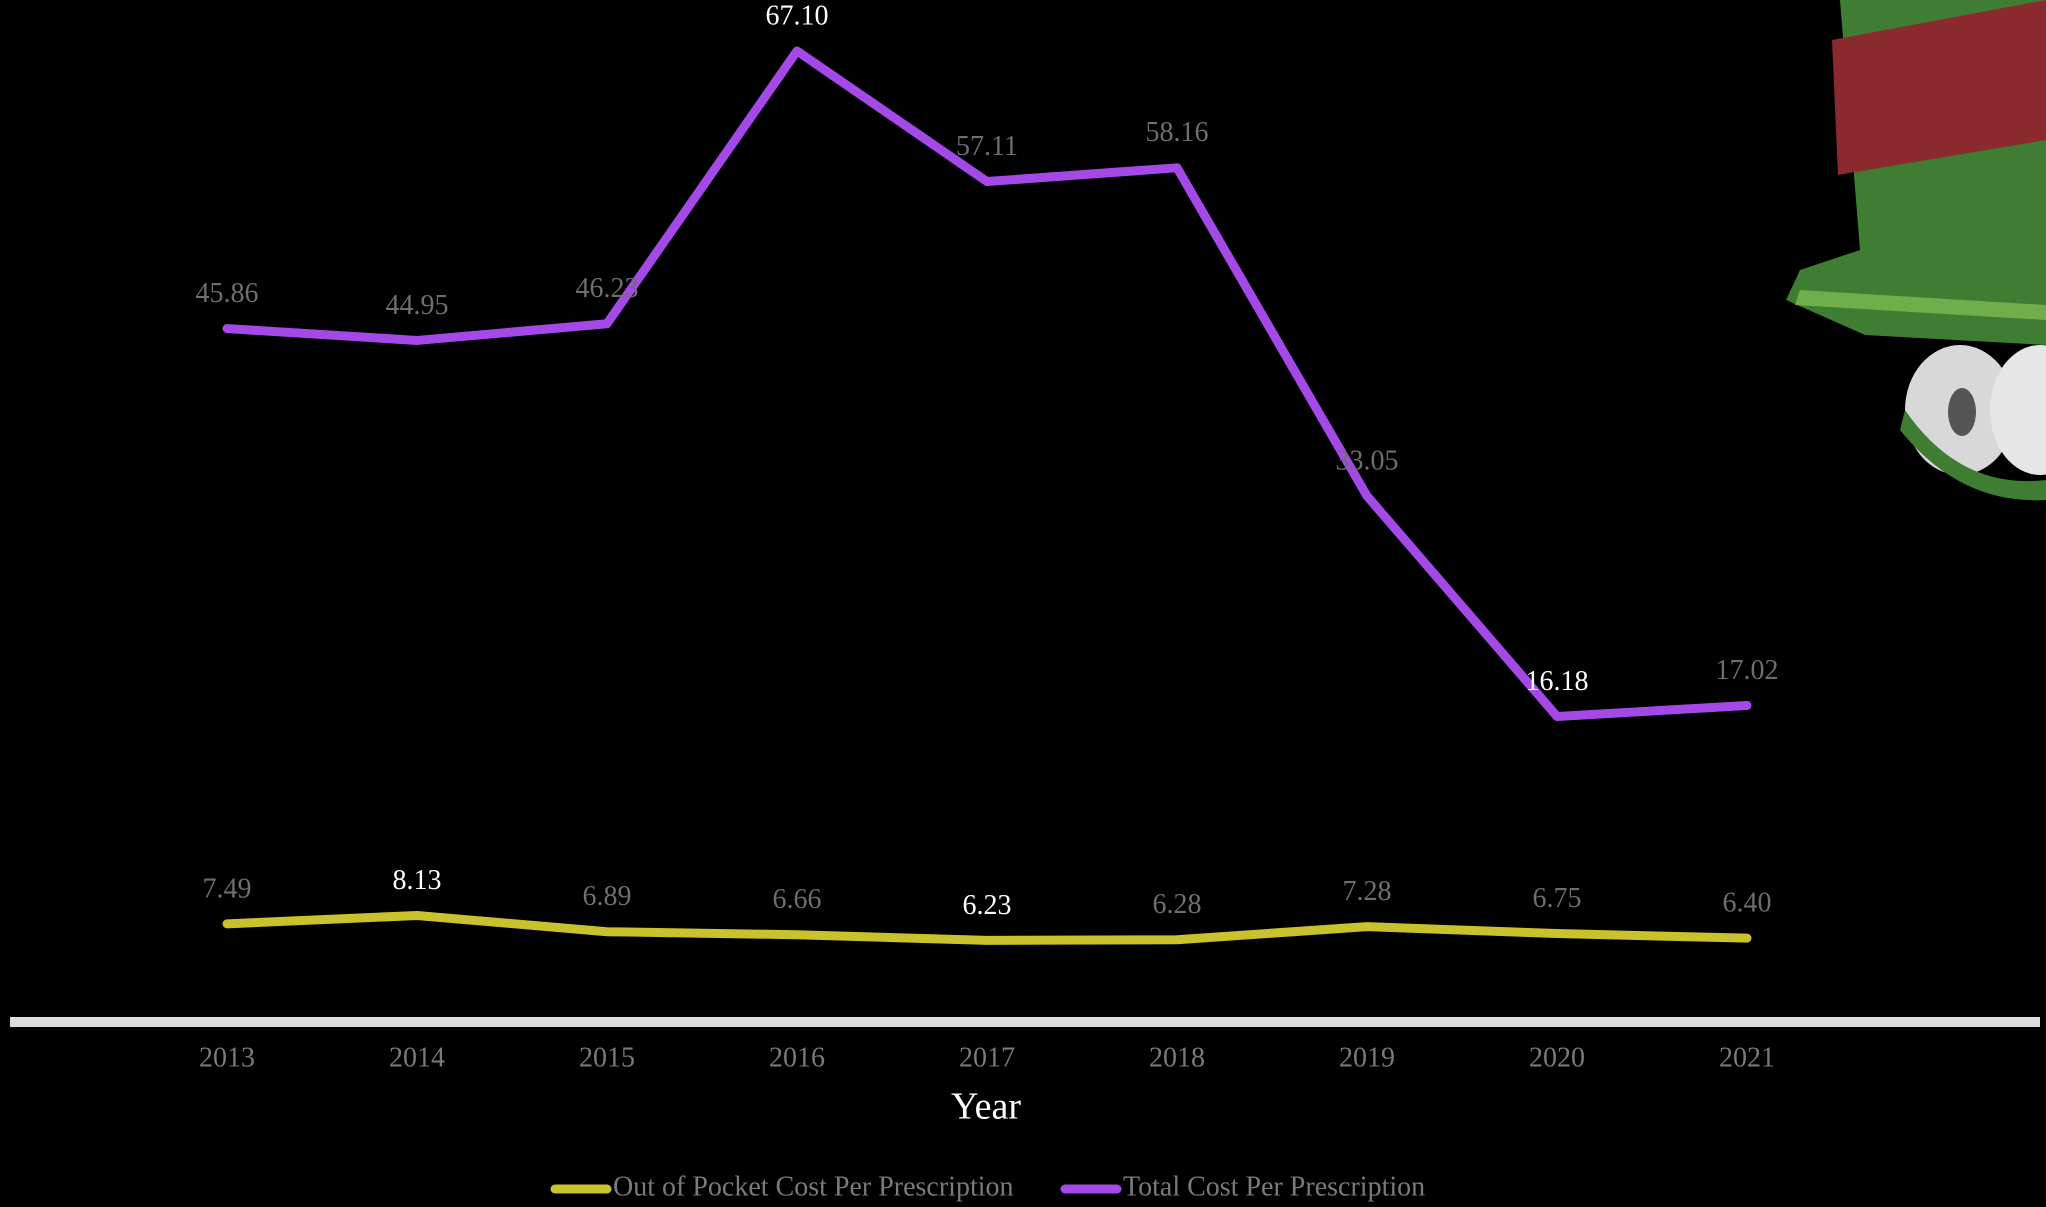 The image size is (2046, 1207). I want to click on data-label: 17.02, so click(1747, 670).